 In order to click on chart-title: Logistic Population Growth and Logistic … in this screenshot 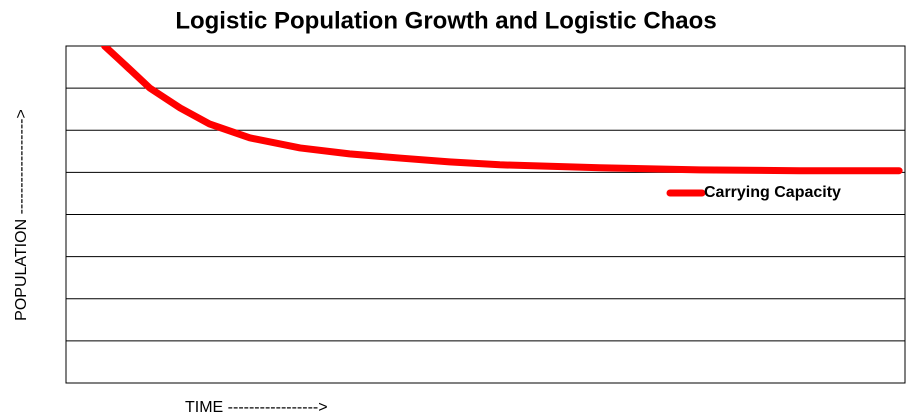, I will do `click(445, 20)`.